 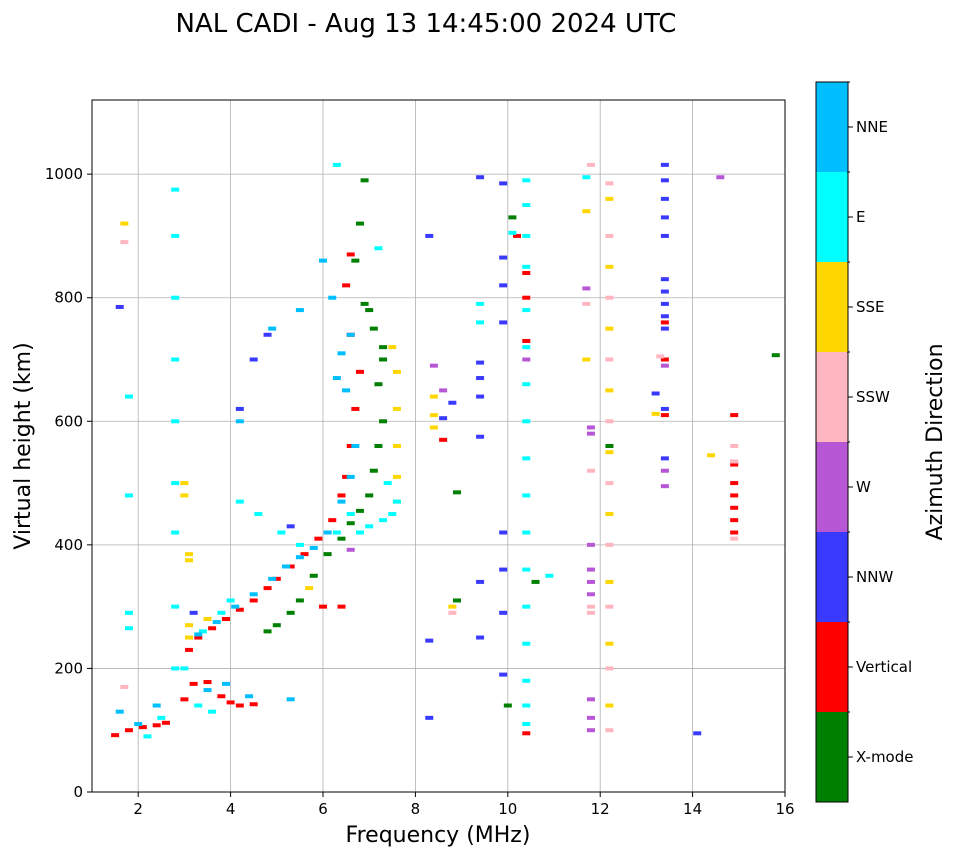 What do you see at coordinates (138, 809) in the screenshot?
I see `x-tick-label-0: 2` at bounding box center [138, 809].